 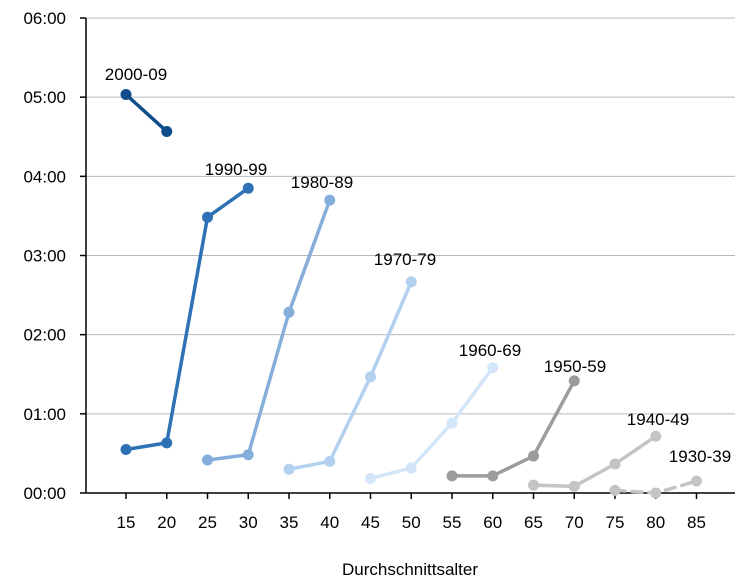 What do you see at coordinates (236, 169) in the screenshot?
I see `series-label-1990-99: 1990-99` at bounding box center [236, 169].